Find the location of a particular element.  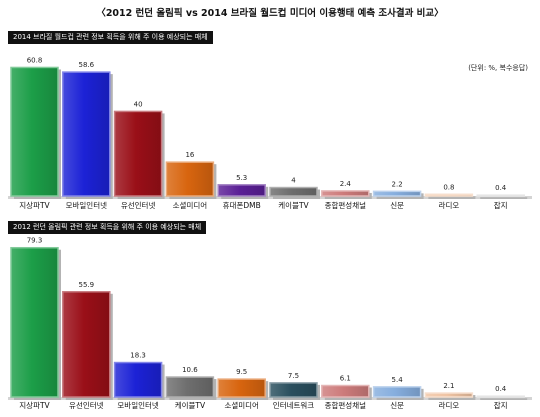

chart-1-category-label: 모바일인터넷 is located at coordinates (86, 205).